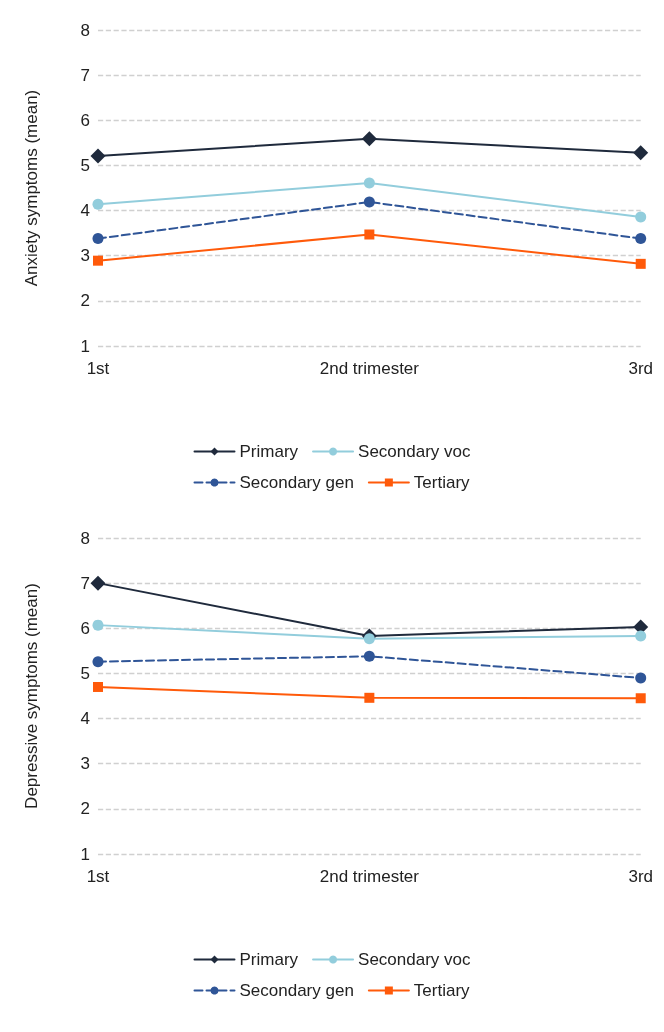 The image size is (664, 1032). What do you see at coordinates (31, 188) in the screenshot?
I see `y-axis-title: Anxiety symptoms (mean)` at bounding box center [31, 188].